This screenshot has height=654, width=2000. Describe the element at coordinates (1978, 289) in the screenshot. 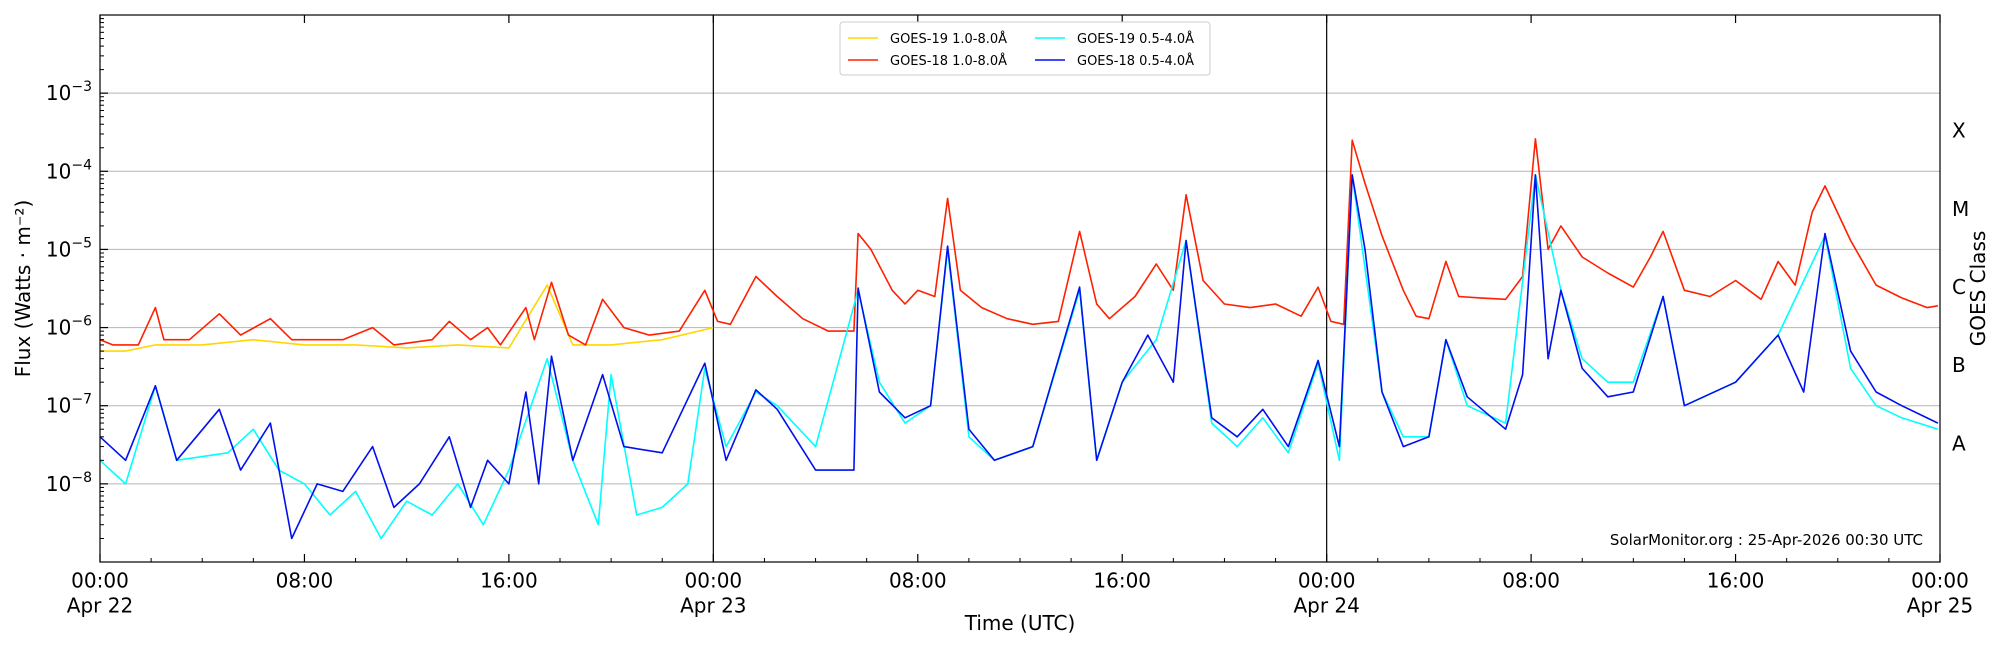

I see `y2-axis-label: GOES Class` at that location.